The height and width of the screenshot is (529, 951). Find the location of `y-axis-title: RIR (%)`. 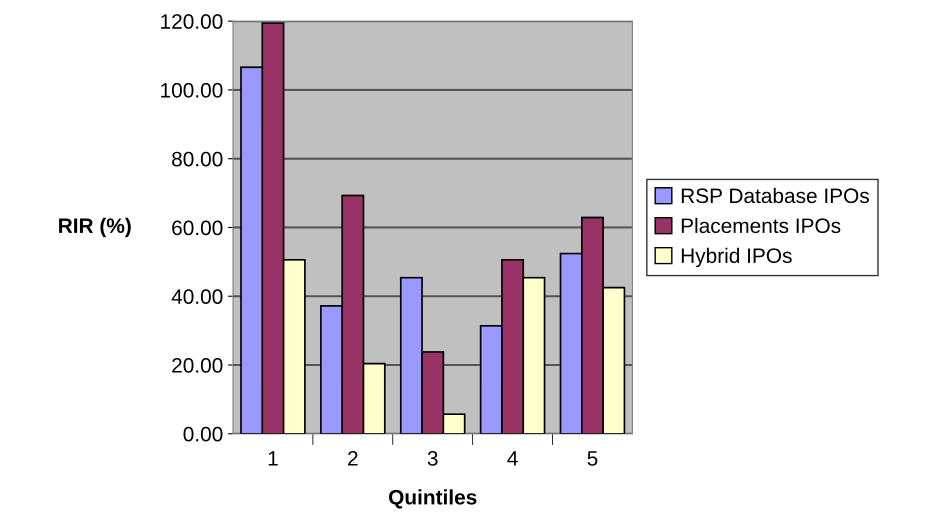

y-axis-title: RIR (%) is located at coordinates (95, 228).